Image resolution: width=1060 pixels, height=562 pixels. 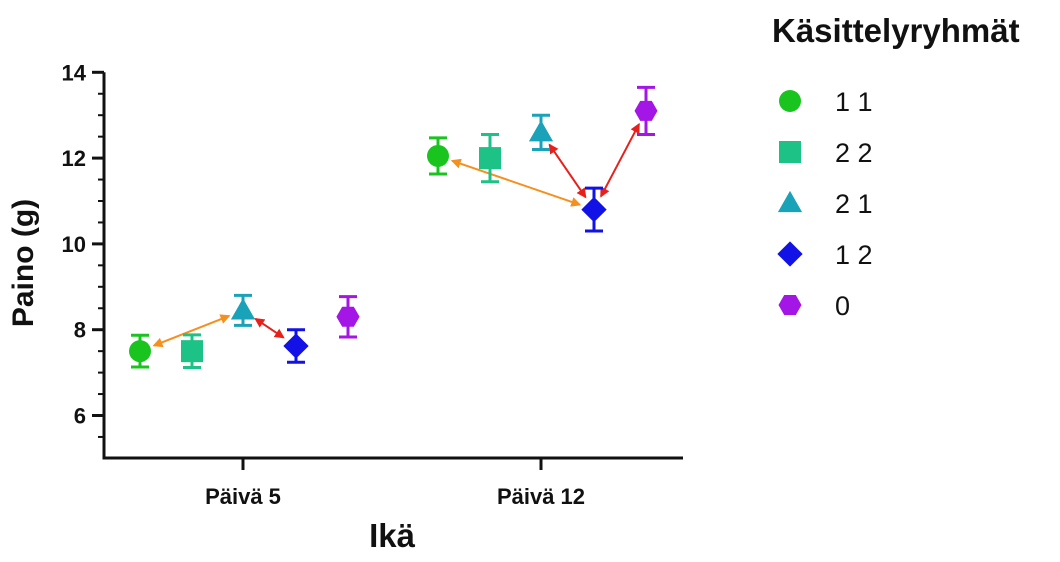 What do you see at coordinates (392, 482) in the screenshot?
I see `x-axis: Päivä 5 Päivä 12` at bounding box center [392, 482].